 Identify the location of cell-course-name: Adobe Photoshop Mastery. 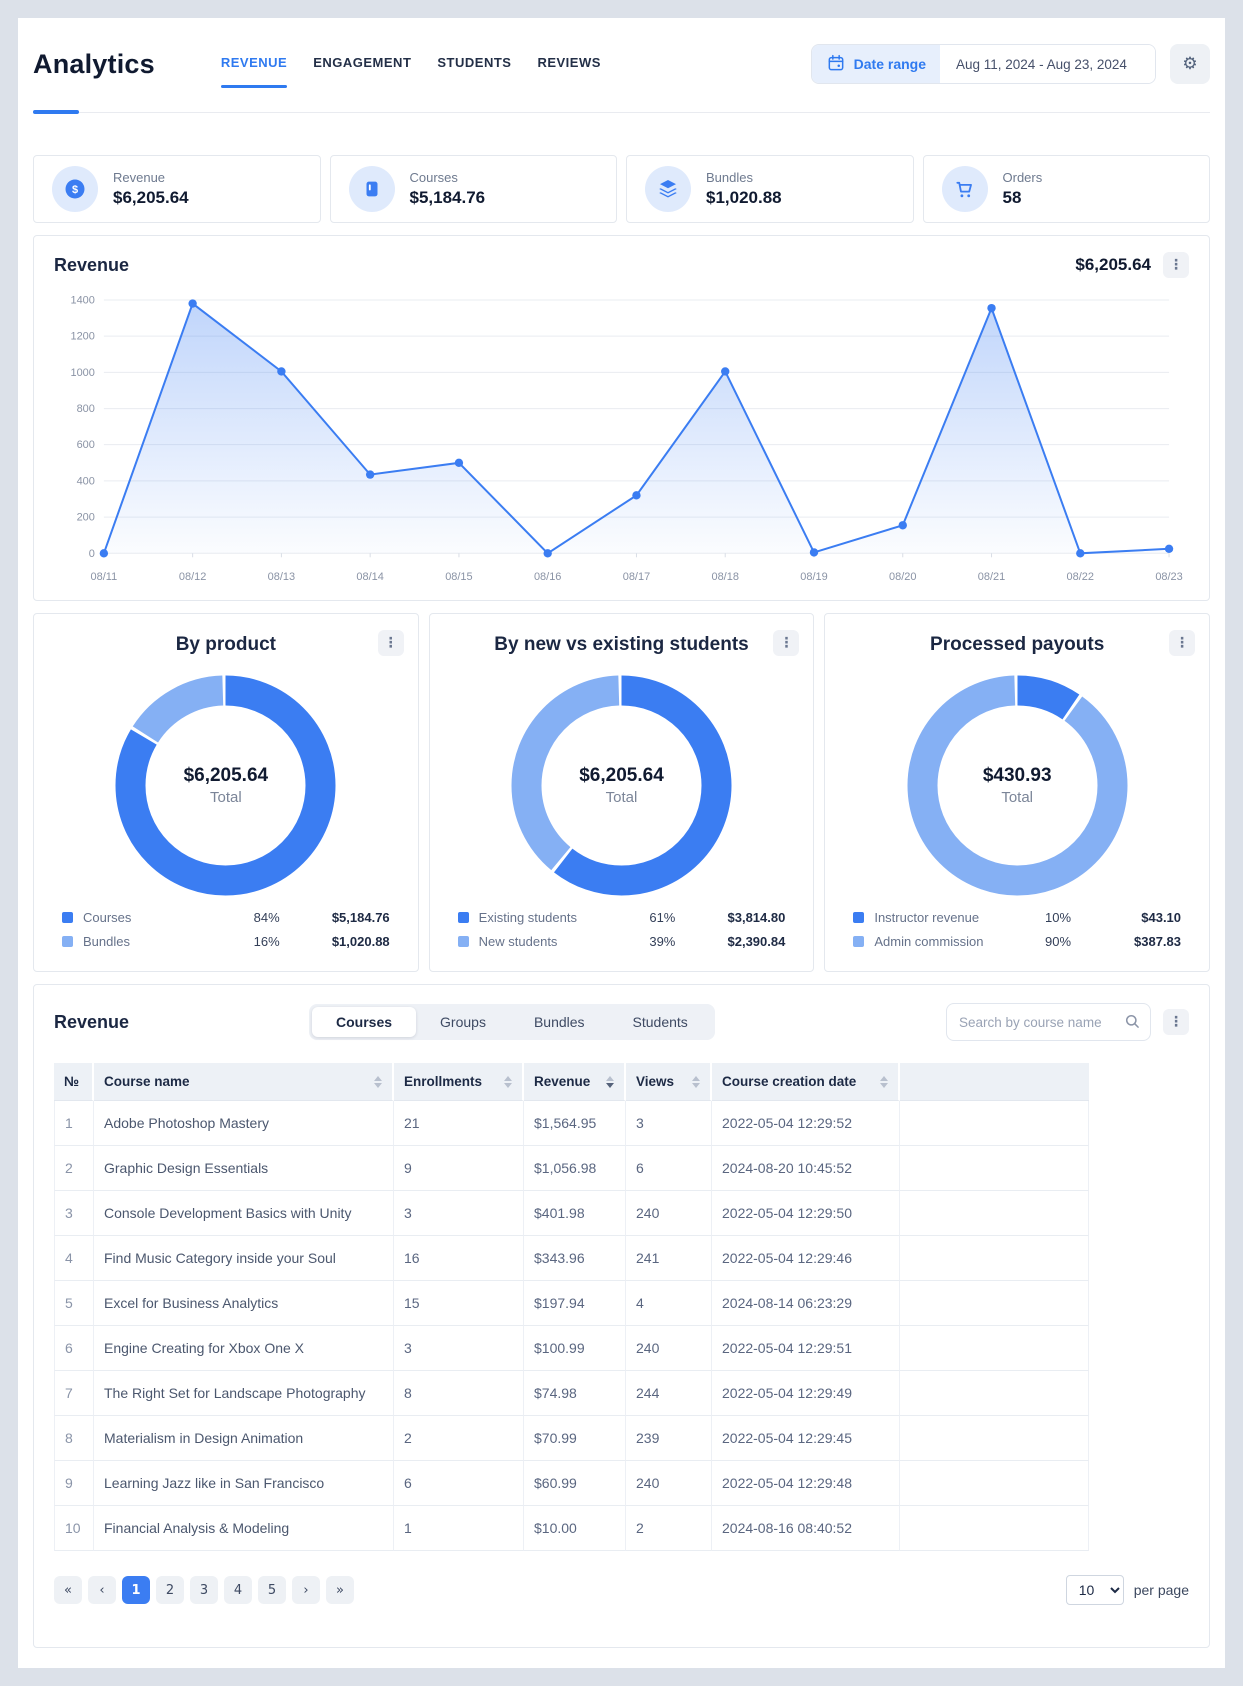
(244, 1124).